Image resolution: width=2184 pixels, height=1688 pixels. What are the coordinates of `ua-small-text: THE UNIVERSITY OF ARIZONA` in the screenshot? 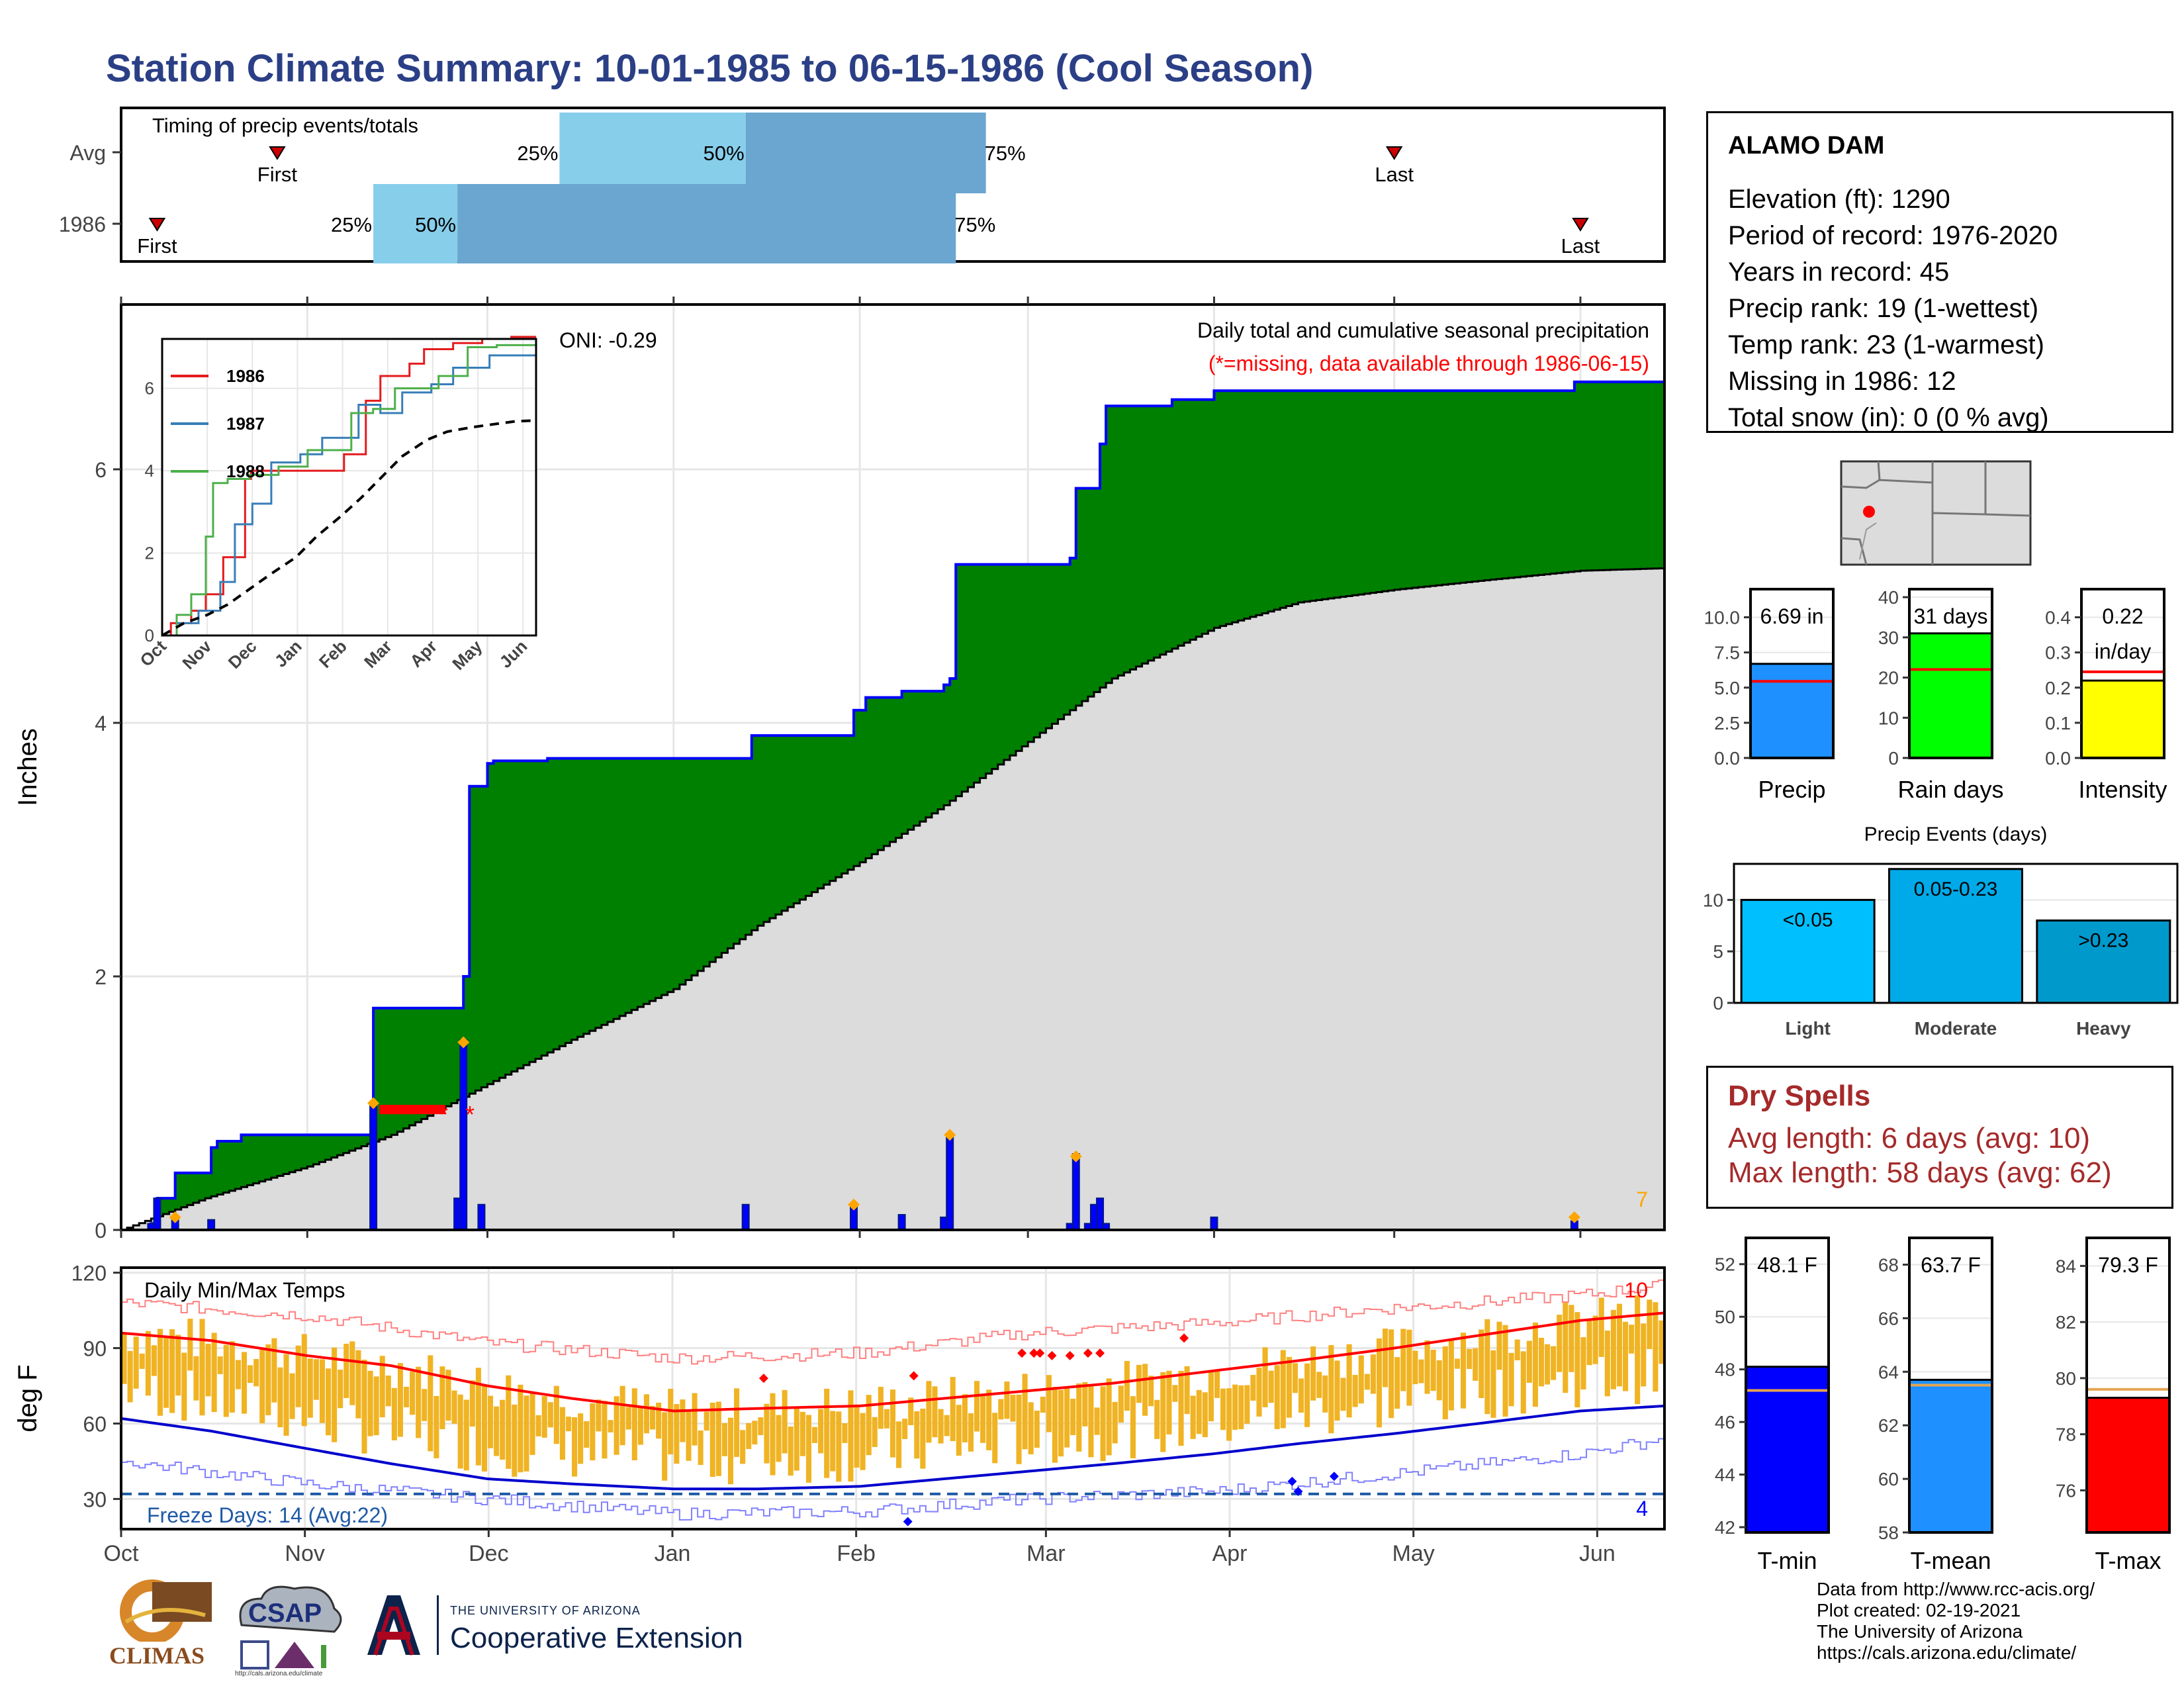 It's located at (545, 1610).